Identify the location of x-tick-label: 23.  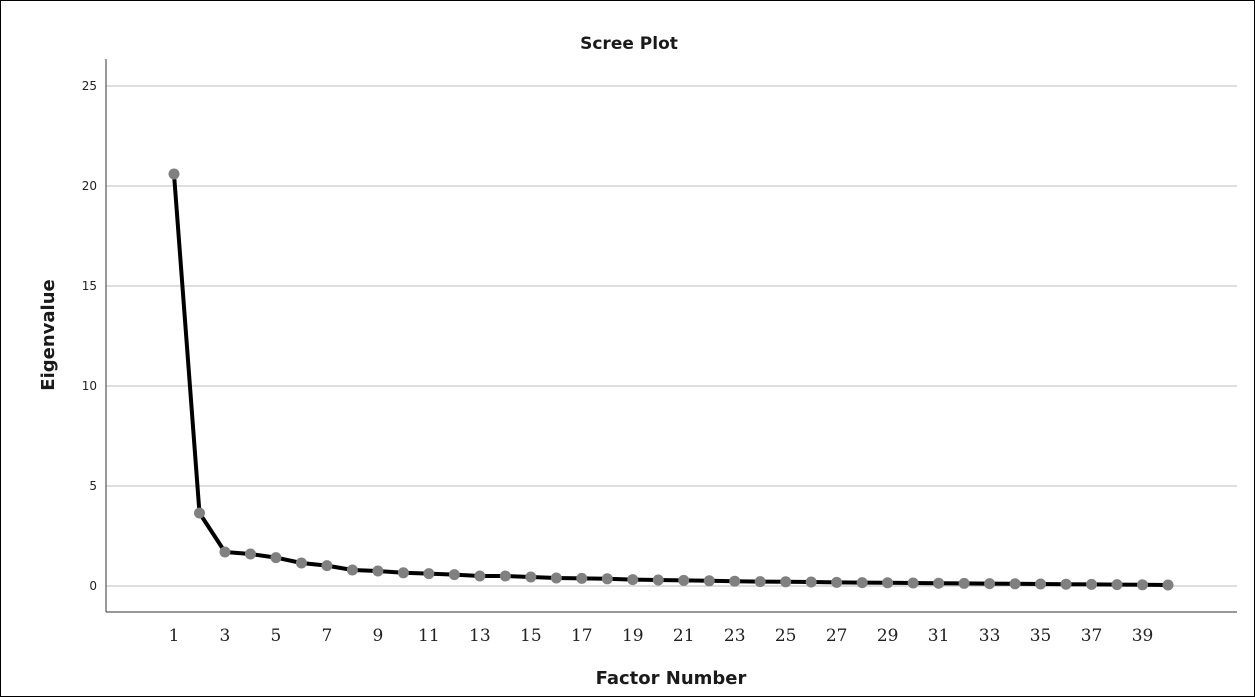
(735, 636).